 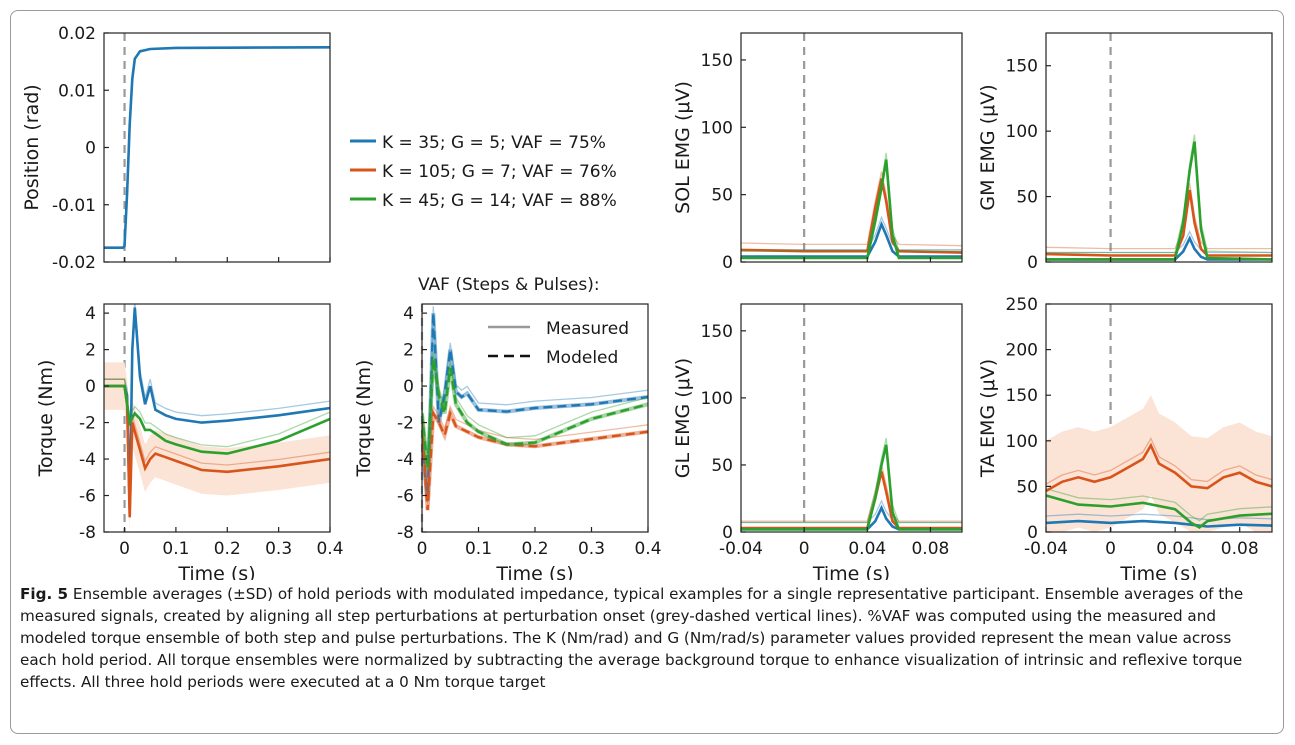 What do you see at coordinates (591, 549) in the screenshot?
I see `x-tick-label: 0.3` at bounding box center [591, 549].